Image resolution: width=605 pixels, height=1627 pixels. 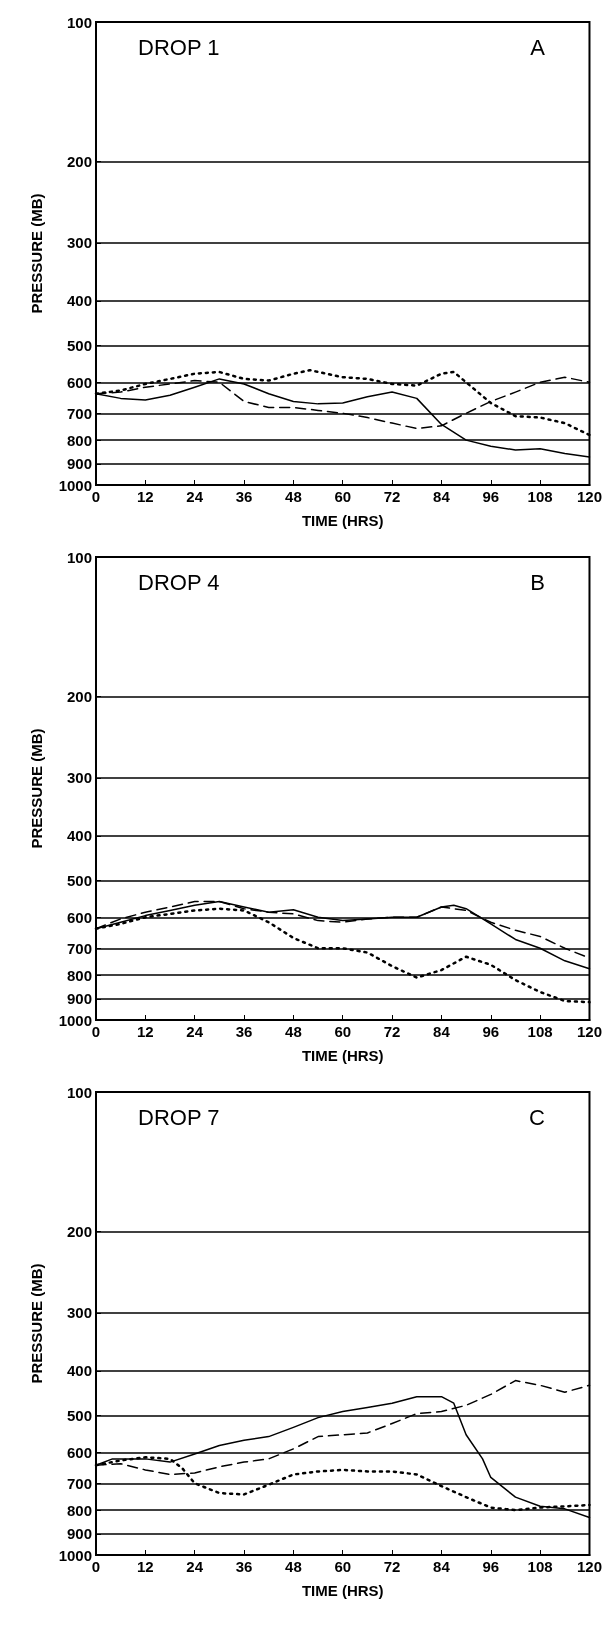 I want to click on annotation: A, so click(x=538, y=47).